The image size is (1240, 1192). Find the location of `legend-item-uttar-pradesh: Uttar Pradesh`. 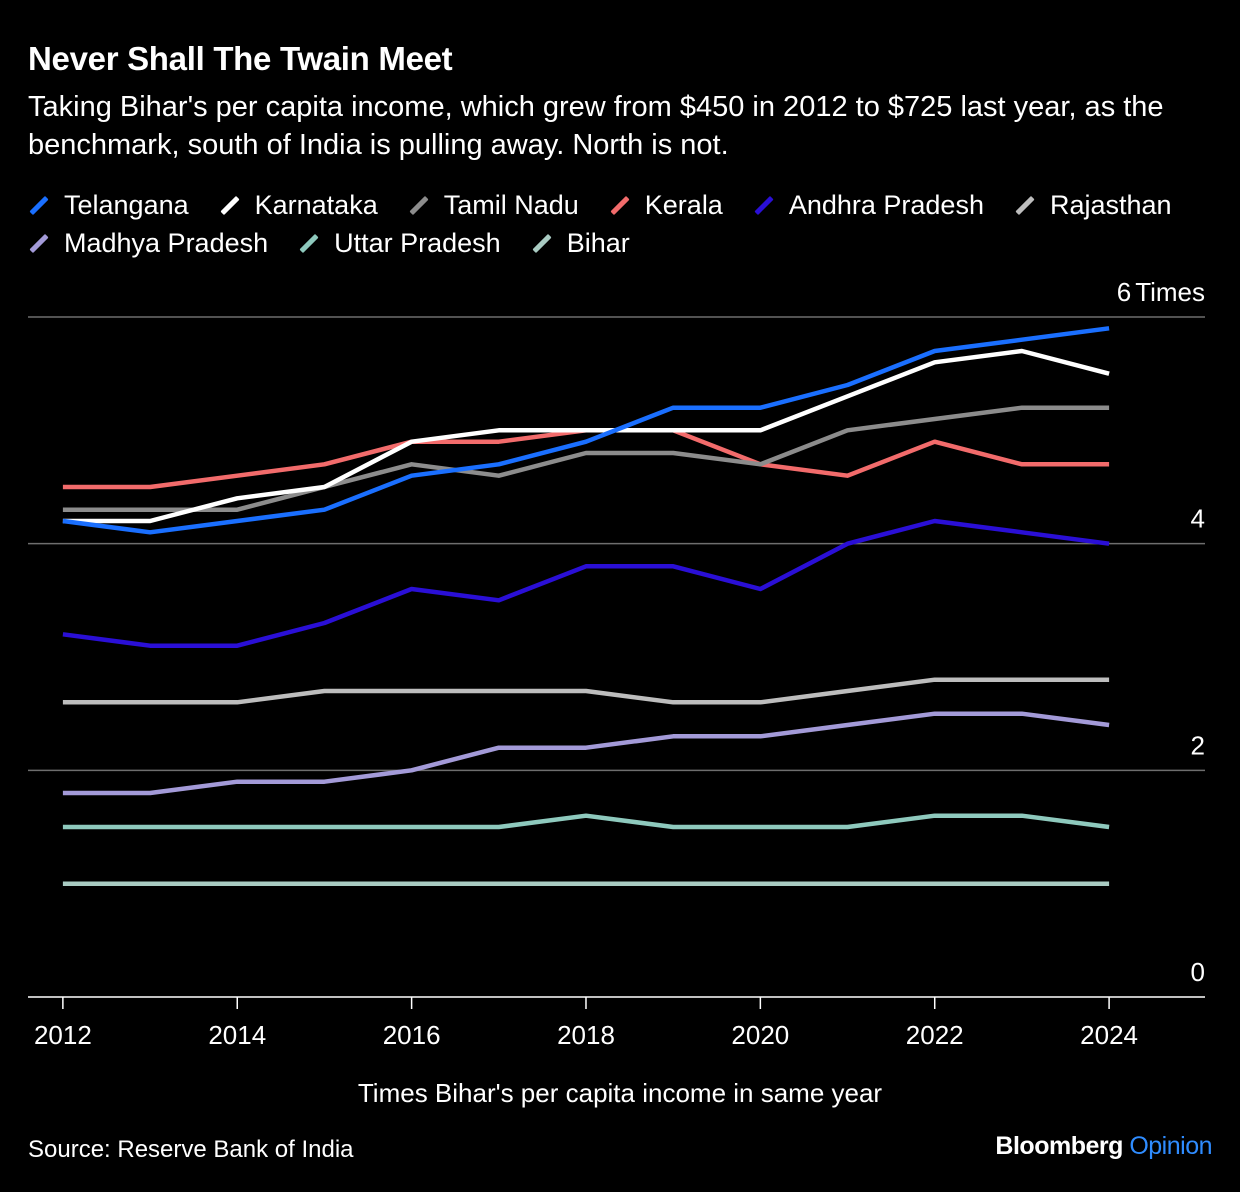

legend-item-uttar-pradesh: Uttar Pradesh is located at coordinates (399, 243).